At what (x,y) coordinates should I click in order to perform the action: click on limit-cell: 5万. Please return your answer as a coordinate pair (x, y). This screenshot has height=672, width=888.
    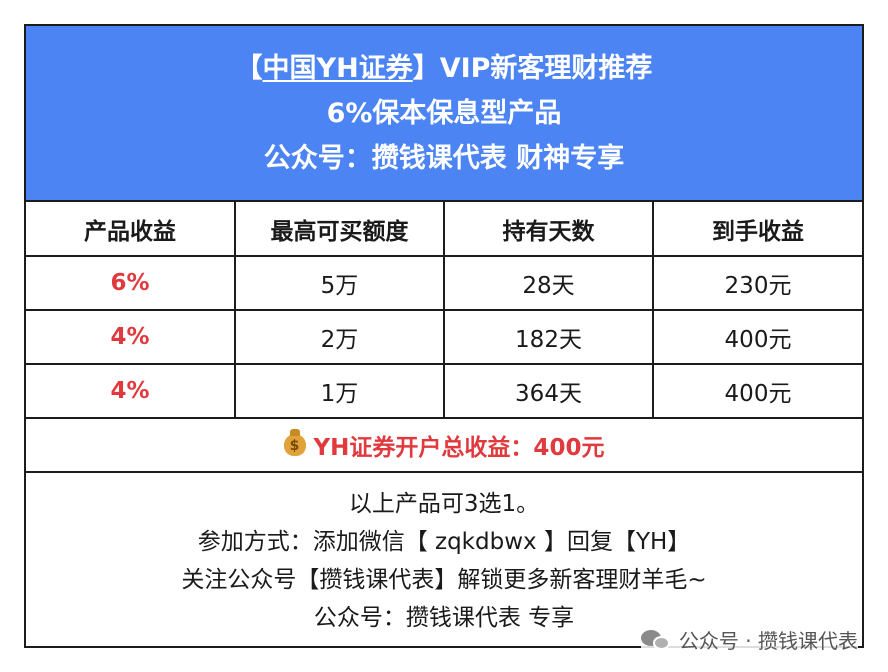
    Looking at the image, I should click on (339, 283).